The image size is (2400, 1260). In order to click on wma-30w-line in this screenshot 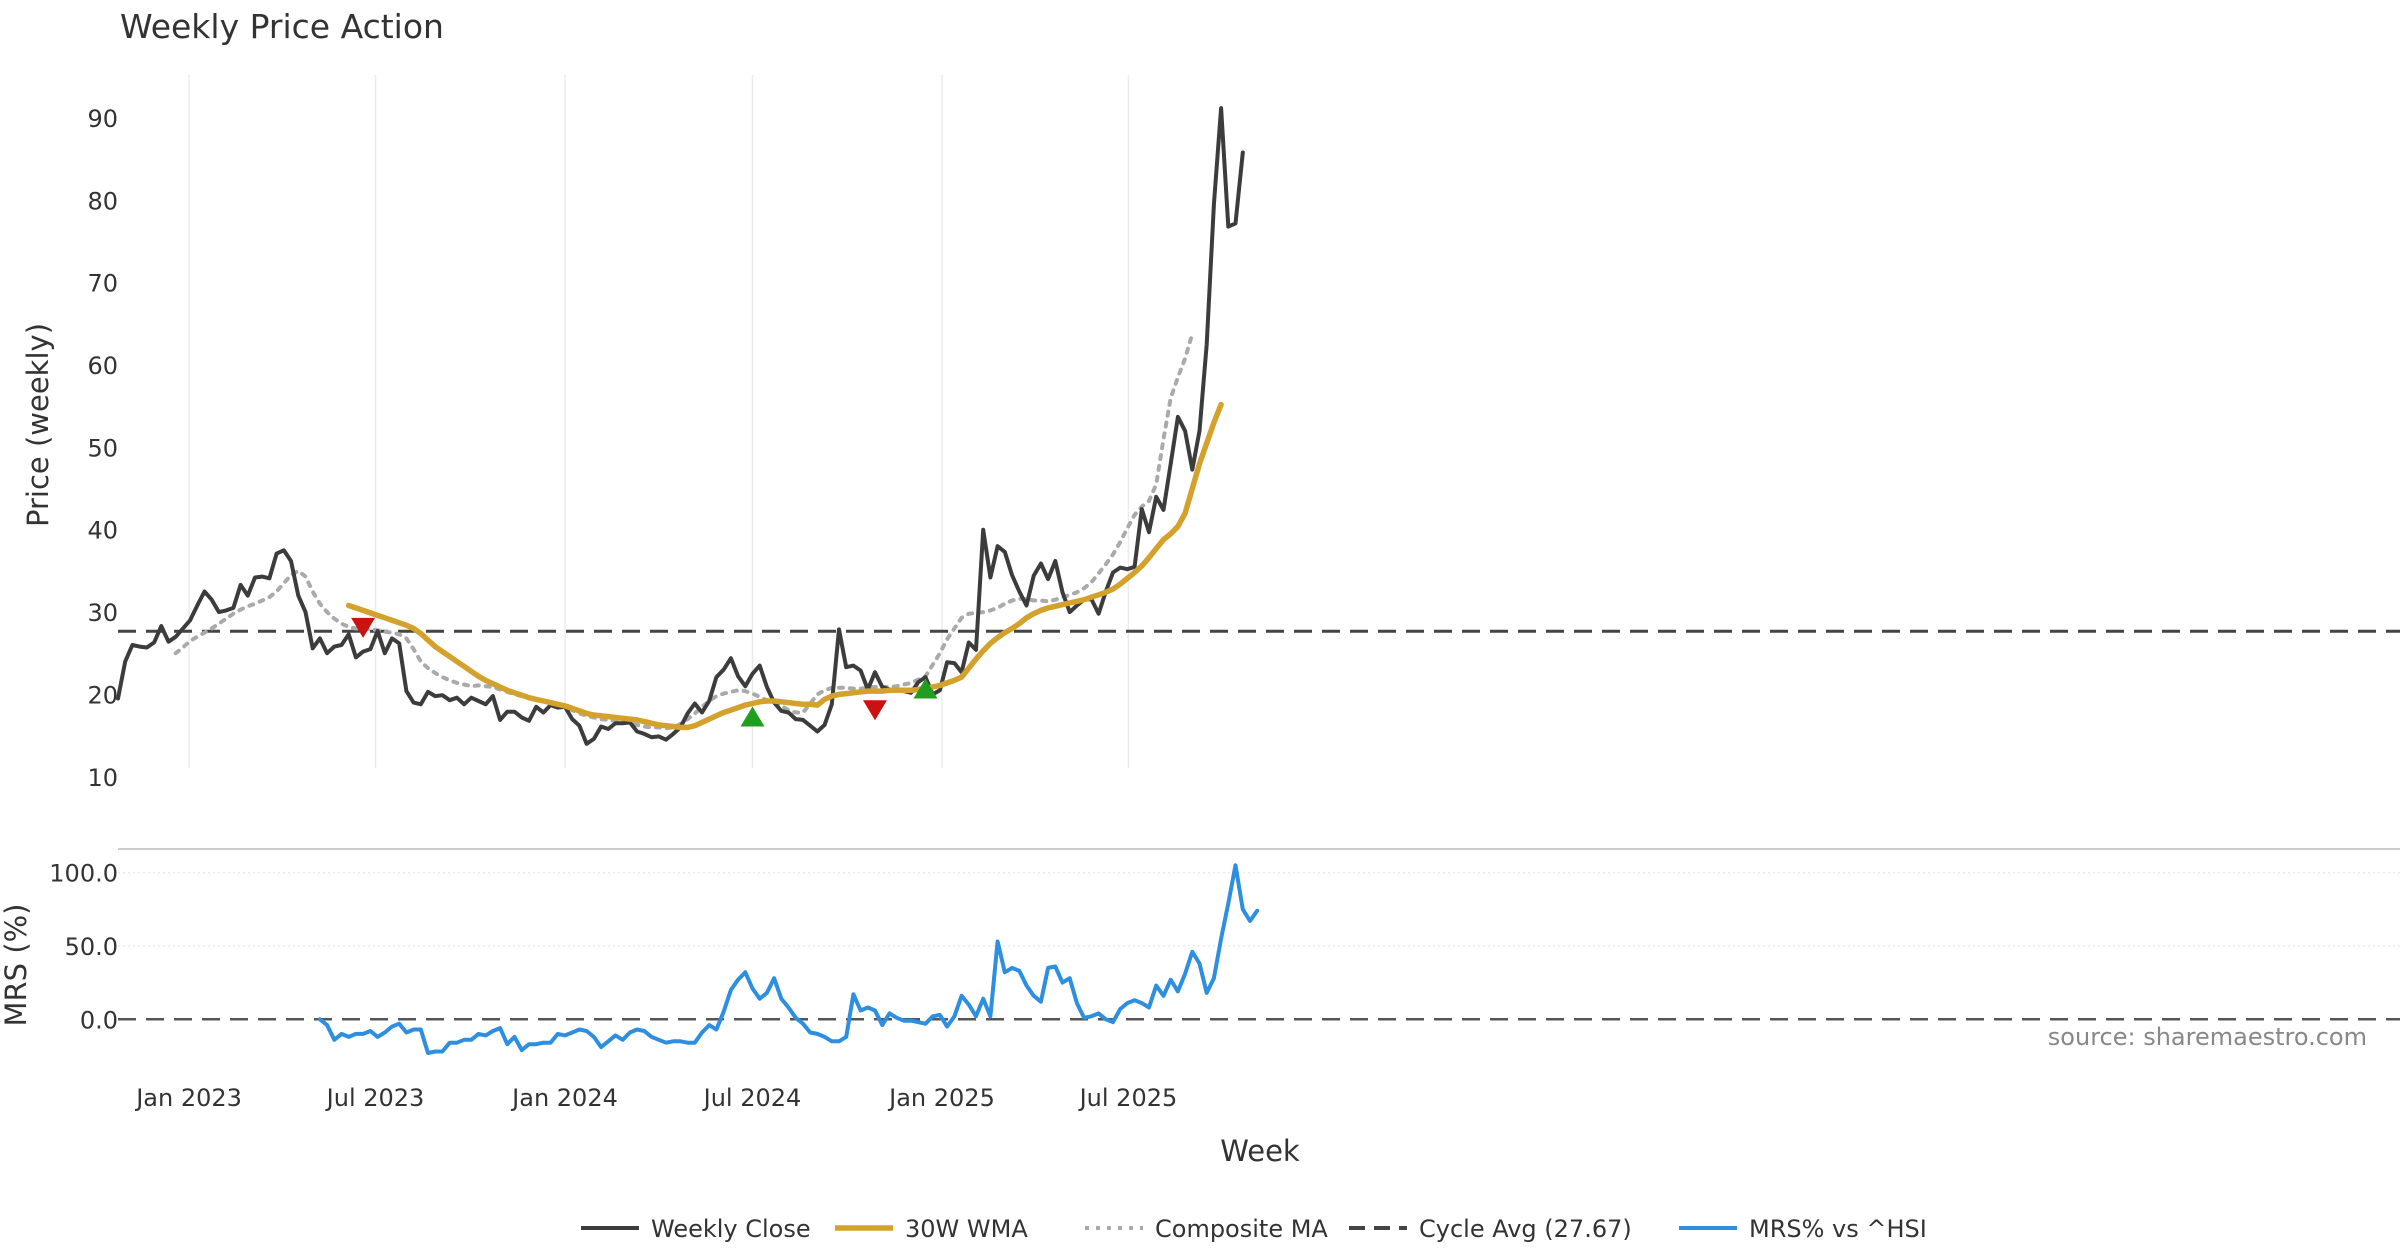, I will do `click(784, 566)`.